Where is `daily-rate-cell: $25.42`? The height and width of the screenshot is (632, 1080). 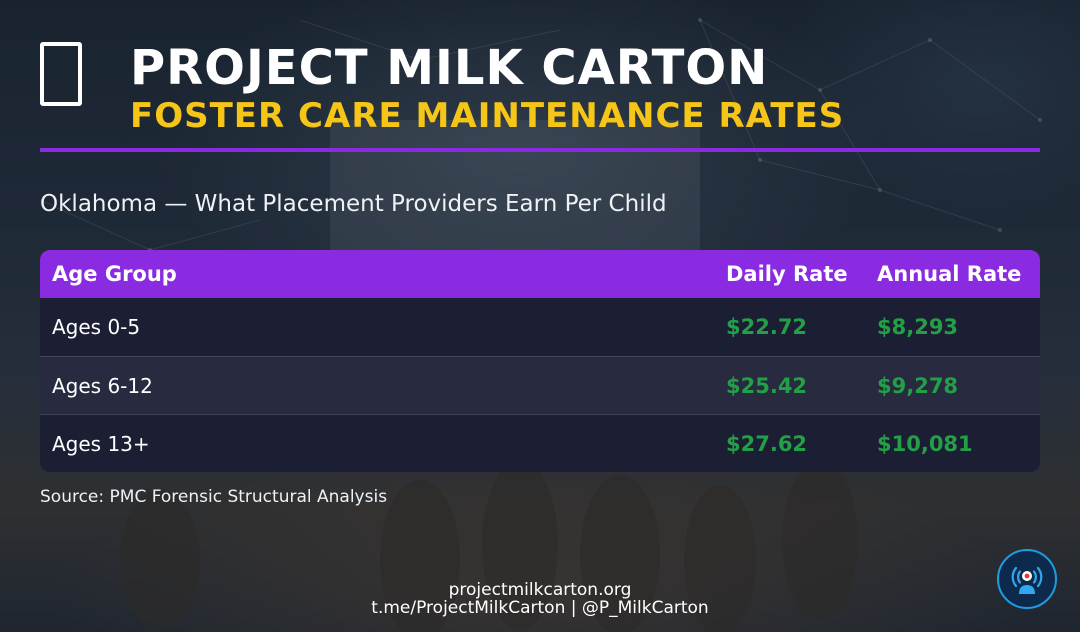 daily-rate-cell: $25.42 is located at coordinates (767, 385).